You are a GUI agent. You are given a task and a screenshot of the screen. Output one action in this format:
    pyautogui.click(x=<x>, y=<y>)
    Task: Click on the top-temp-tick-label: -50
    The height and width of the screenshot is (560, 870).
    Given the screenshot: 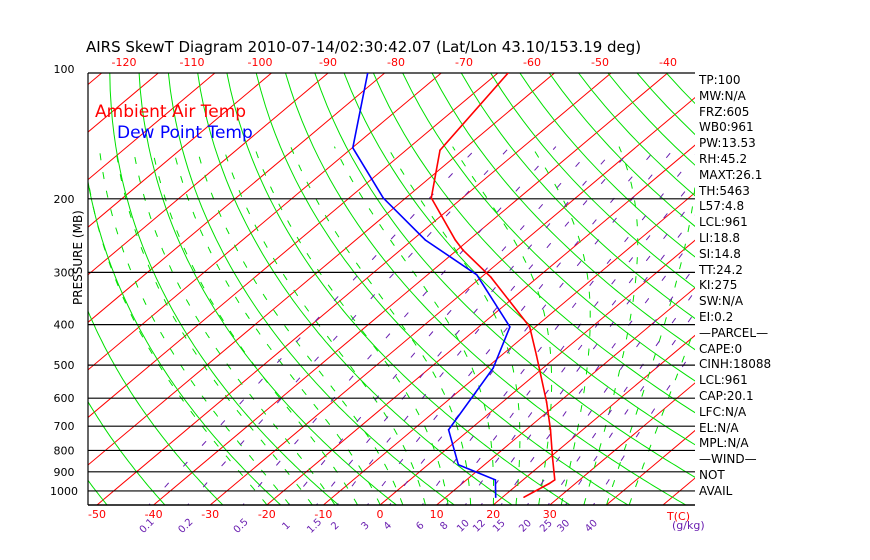 What is the action you would take?
    pyautogui.click(x=600, y=62)
    